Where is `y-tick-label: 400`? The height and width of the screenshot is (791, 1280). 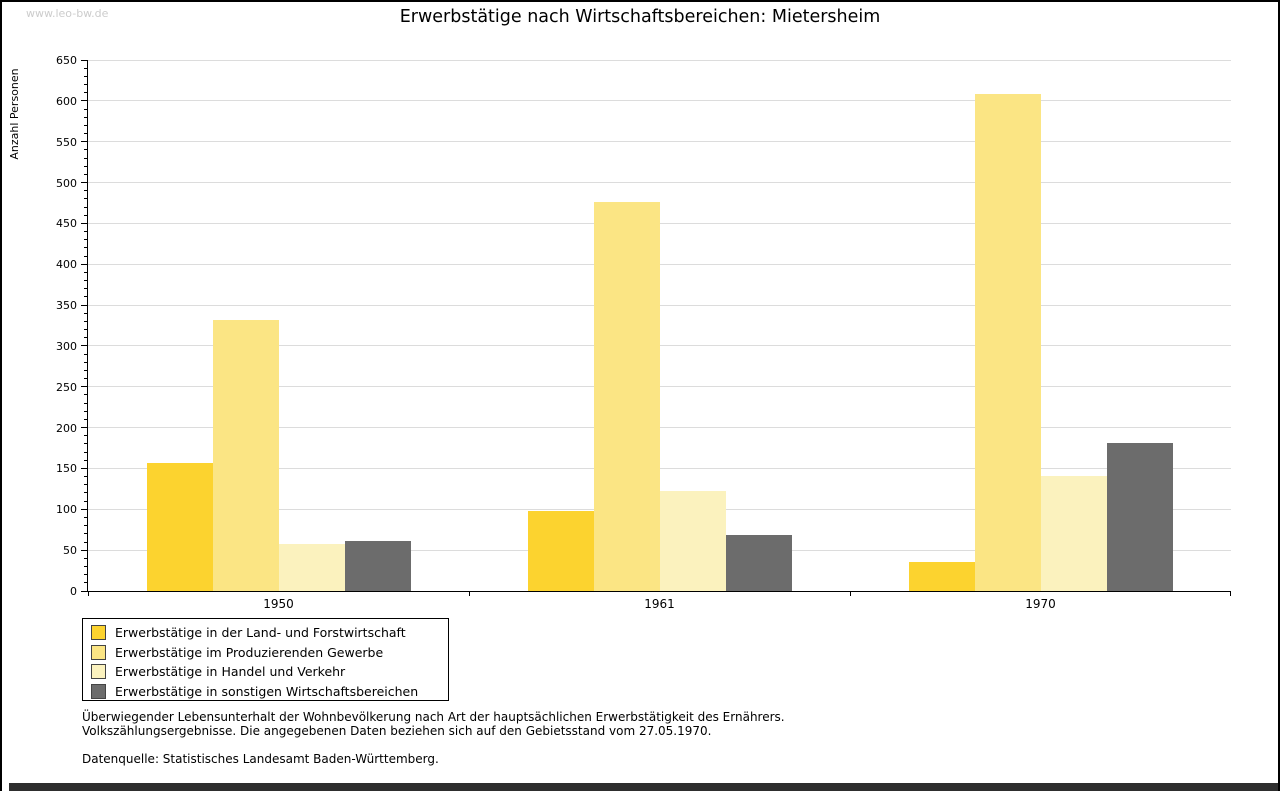
y-tick-label: 400 is located at coordinates (66, 265).